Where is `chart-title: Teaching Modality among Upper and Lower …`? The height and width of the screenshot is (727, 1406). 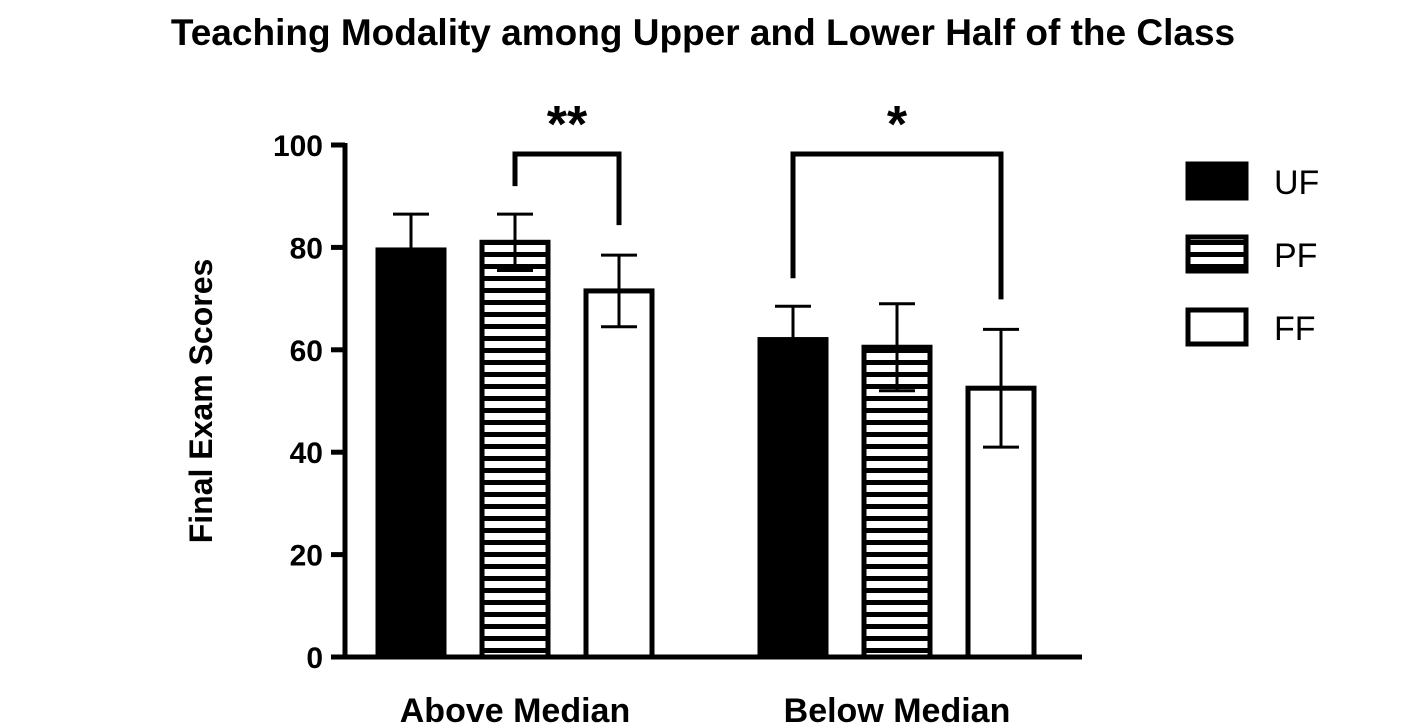
chart-title: Teaching Modality among Upper and Lower … is located at coordinates (703, 32).